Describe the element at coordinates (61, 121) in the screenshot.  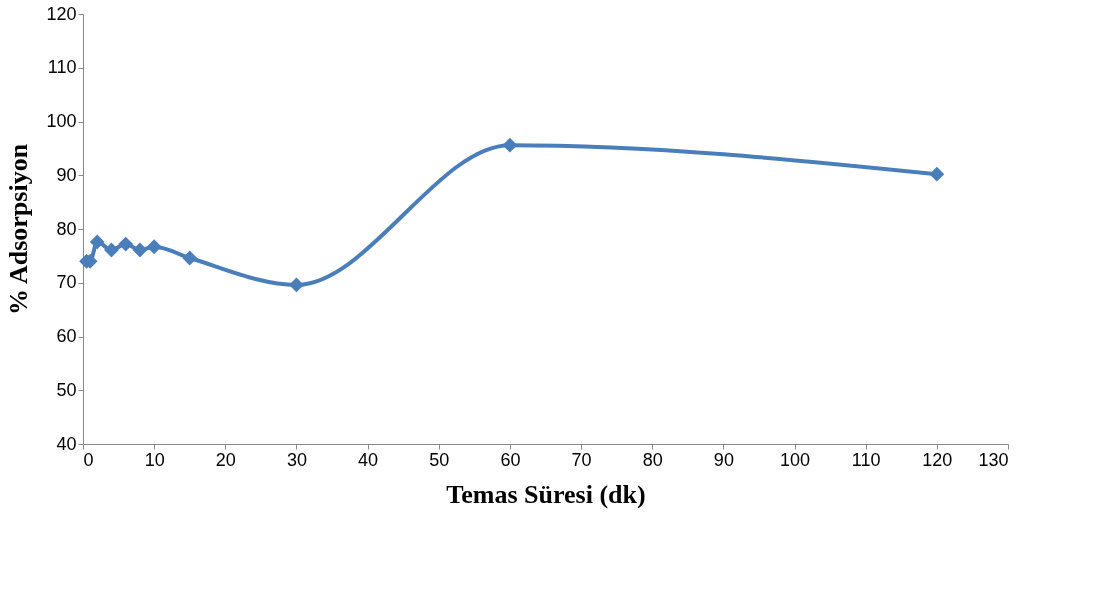
I see `y-tick-label: 100` at that location.